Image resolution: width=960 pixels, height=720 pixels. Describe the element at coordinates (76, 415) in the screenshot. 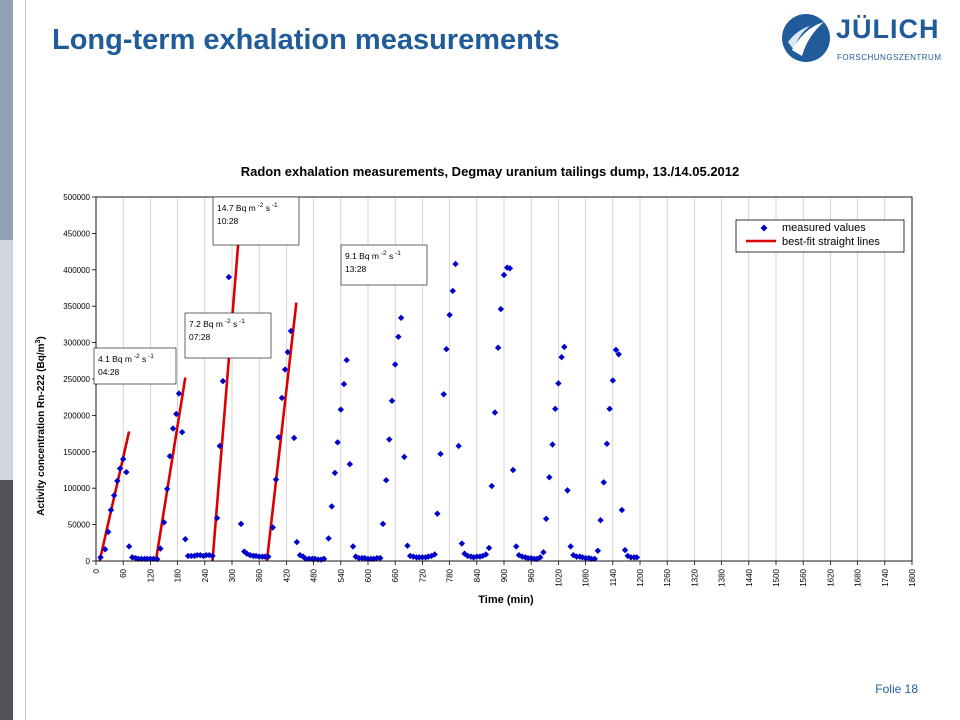

I see `y-tick-label: 200000` at that location.